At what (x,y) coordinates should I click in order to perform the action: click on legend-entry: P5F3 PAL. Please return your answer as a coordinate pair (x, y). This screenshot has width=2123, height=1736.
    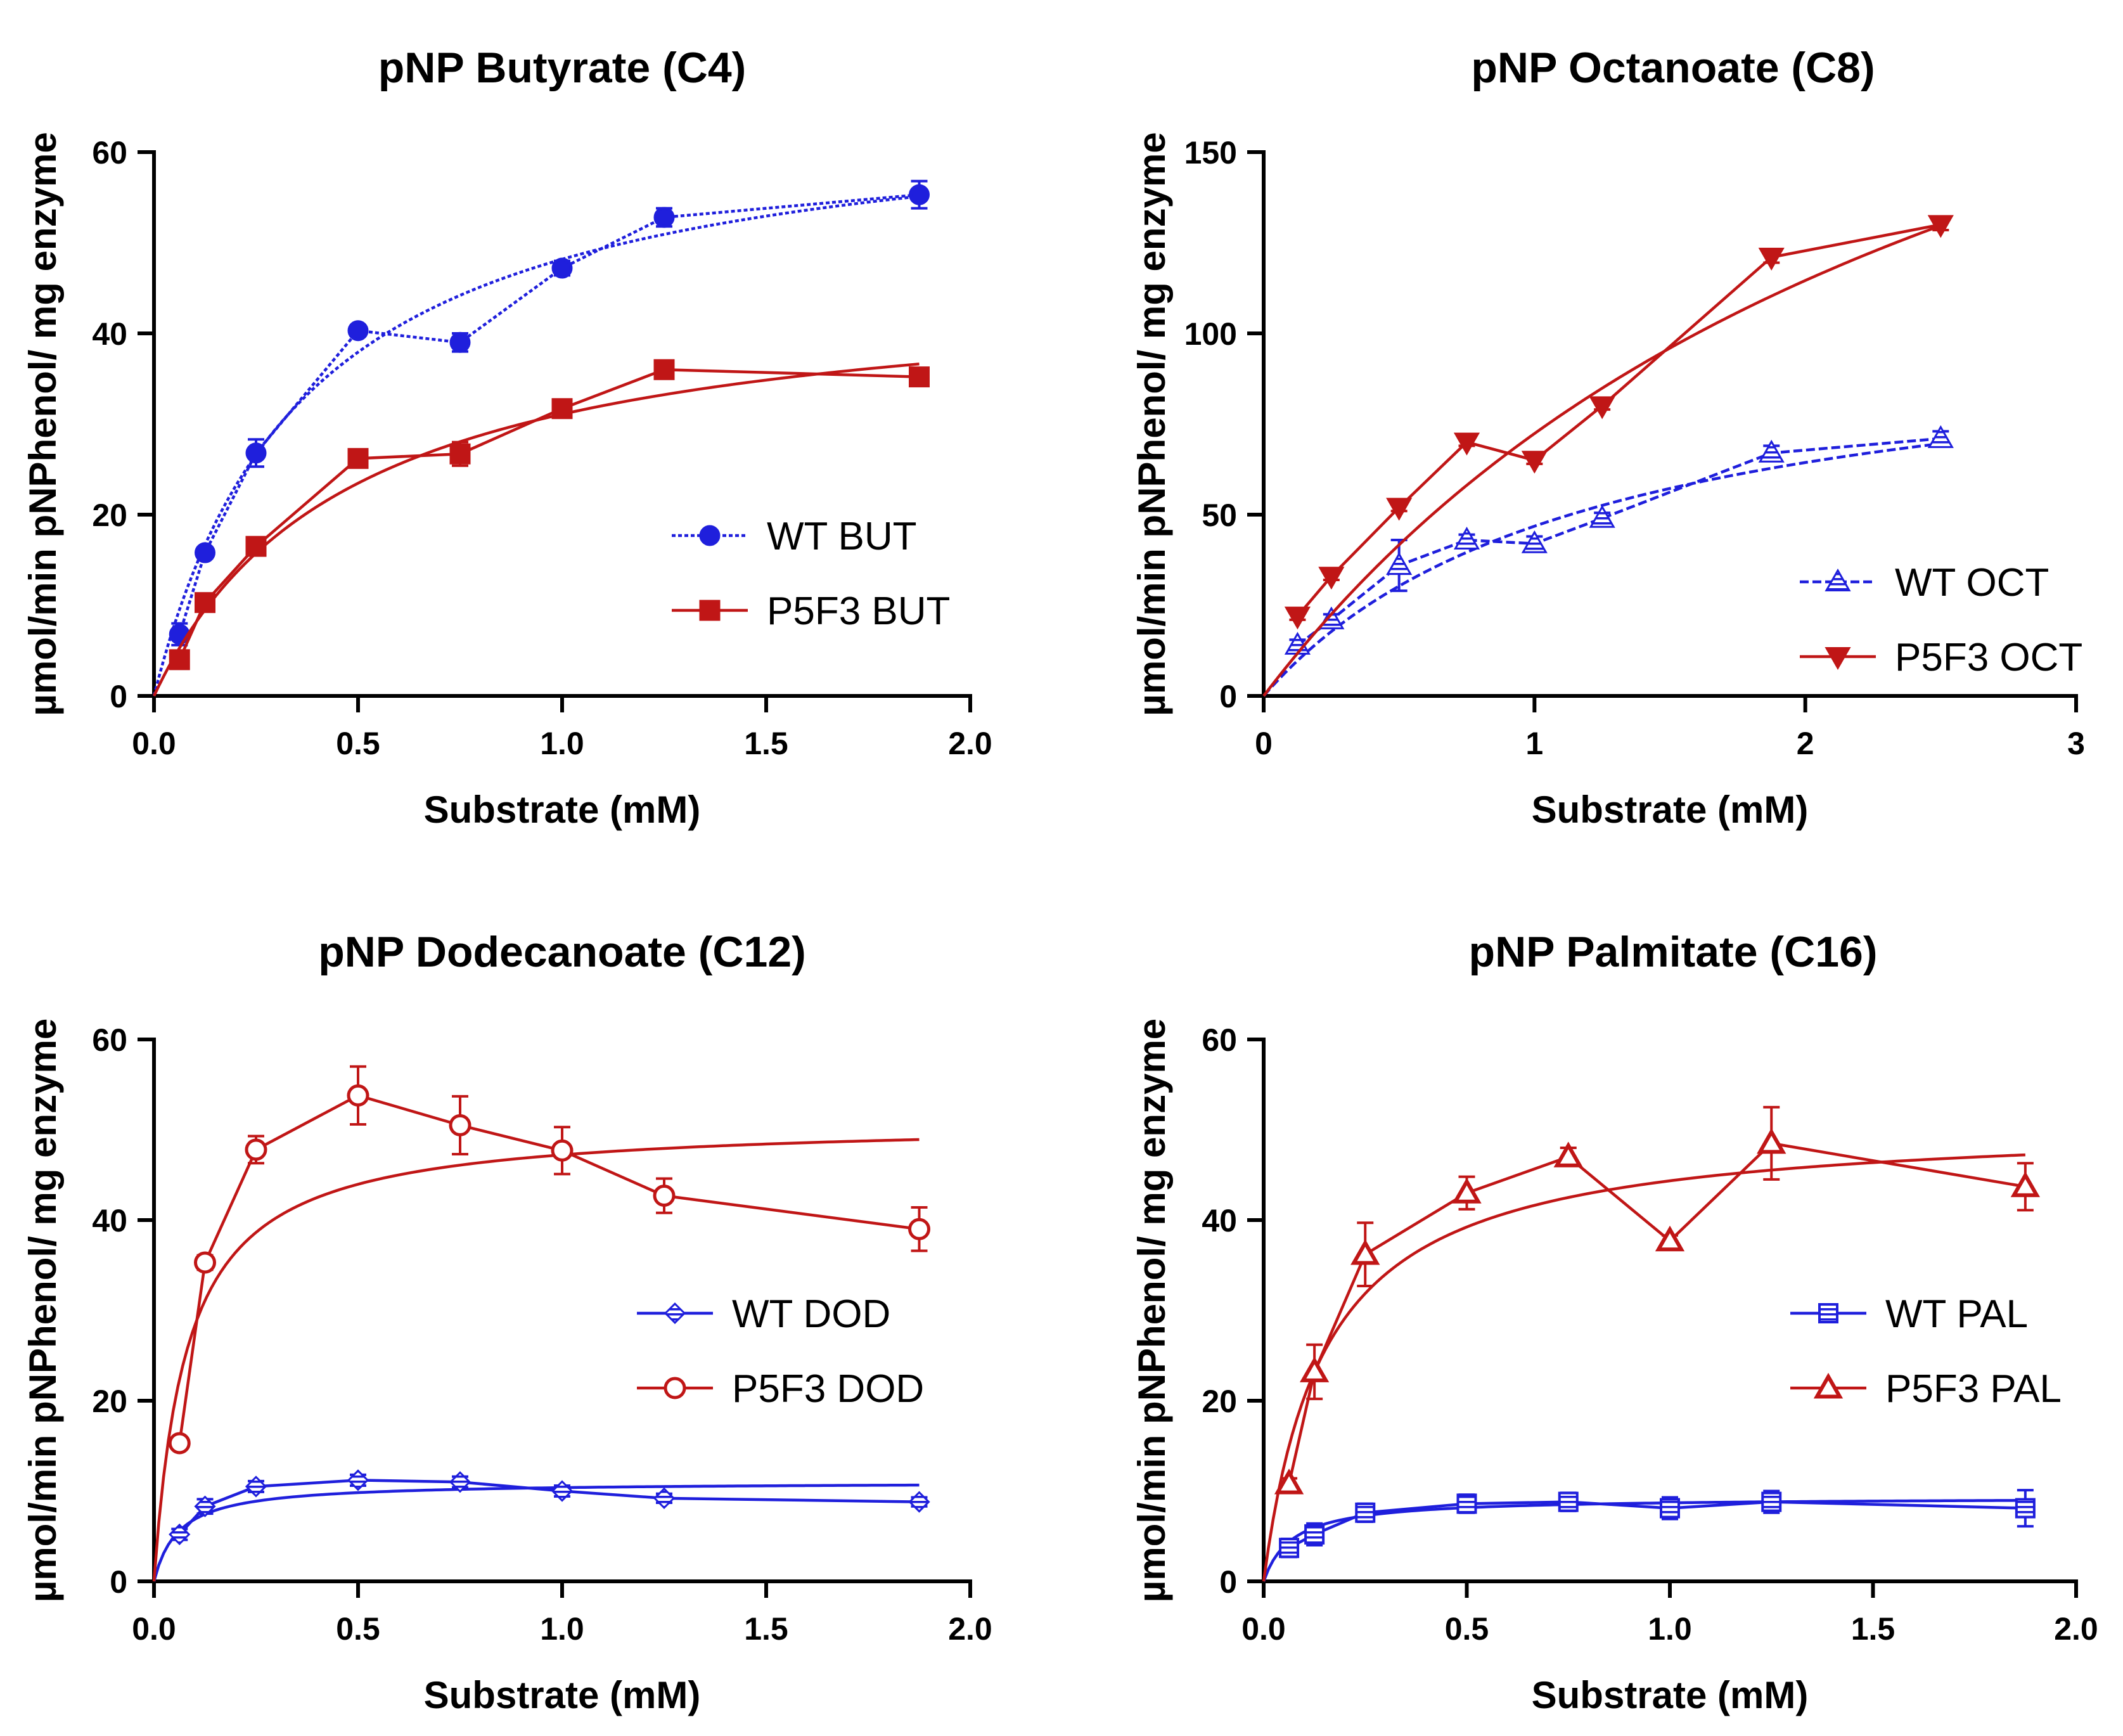
    Looking at the image, I should click on (1926, 1389).